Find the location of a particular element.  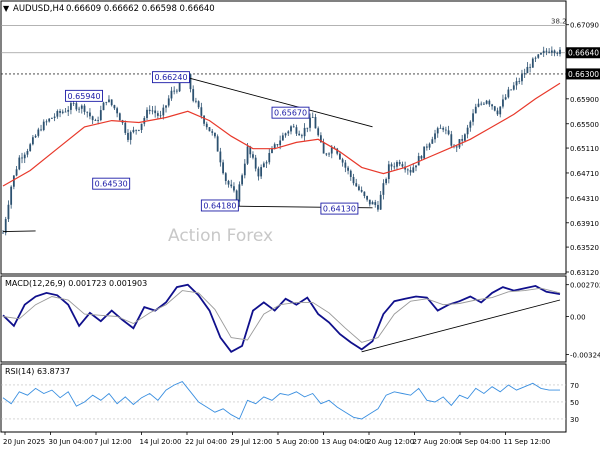

macd-y-tick-label: 0.002702 is located at coordinates (585, 286).